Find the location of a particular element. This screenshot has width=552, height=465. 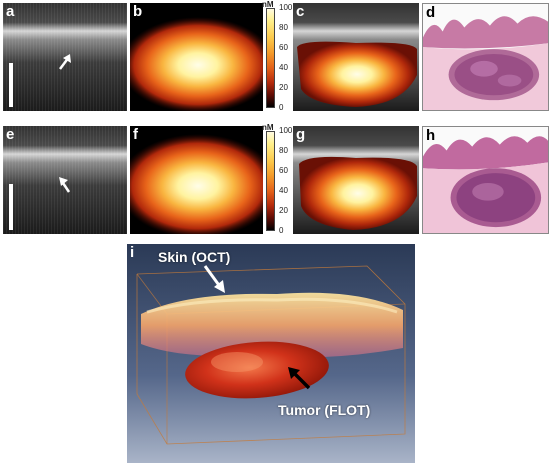

panel-c-overlay: c is located at coordinates (356, 57).